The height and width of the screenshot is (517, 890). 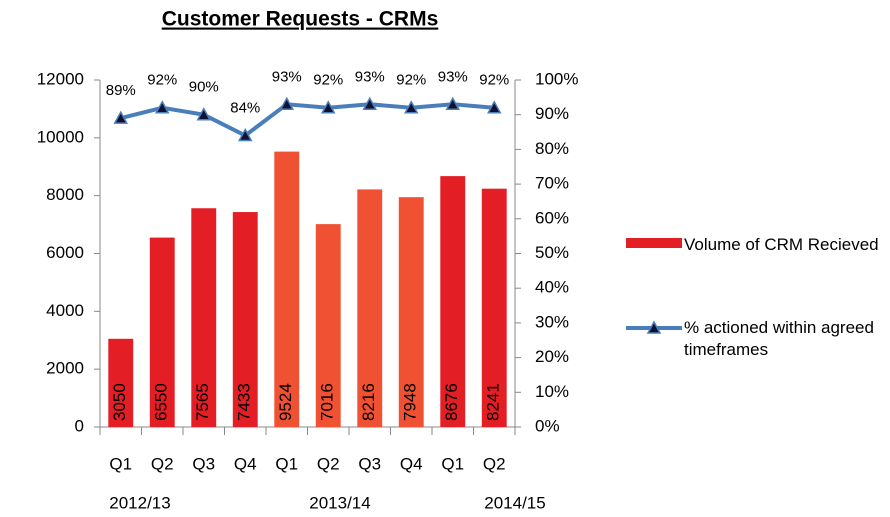 I want to click on bar-label: 7016, so click(x=327, y=402).